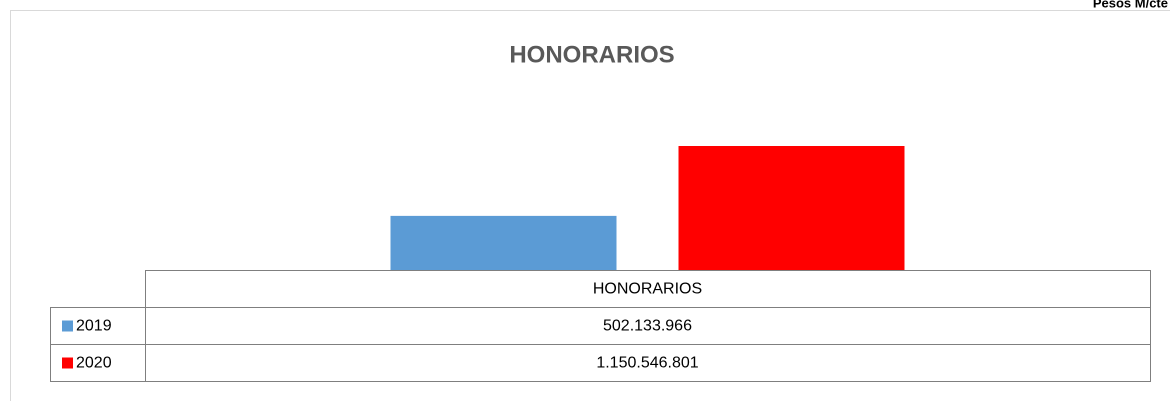  What do you see at coordinates (647, 326) in the screenshot?
I see `data-table-value: 502.133.966` at bounding box center [647, 326].